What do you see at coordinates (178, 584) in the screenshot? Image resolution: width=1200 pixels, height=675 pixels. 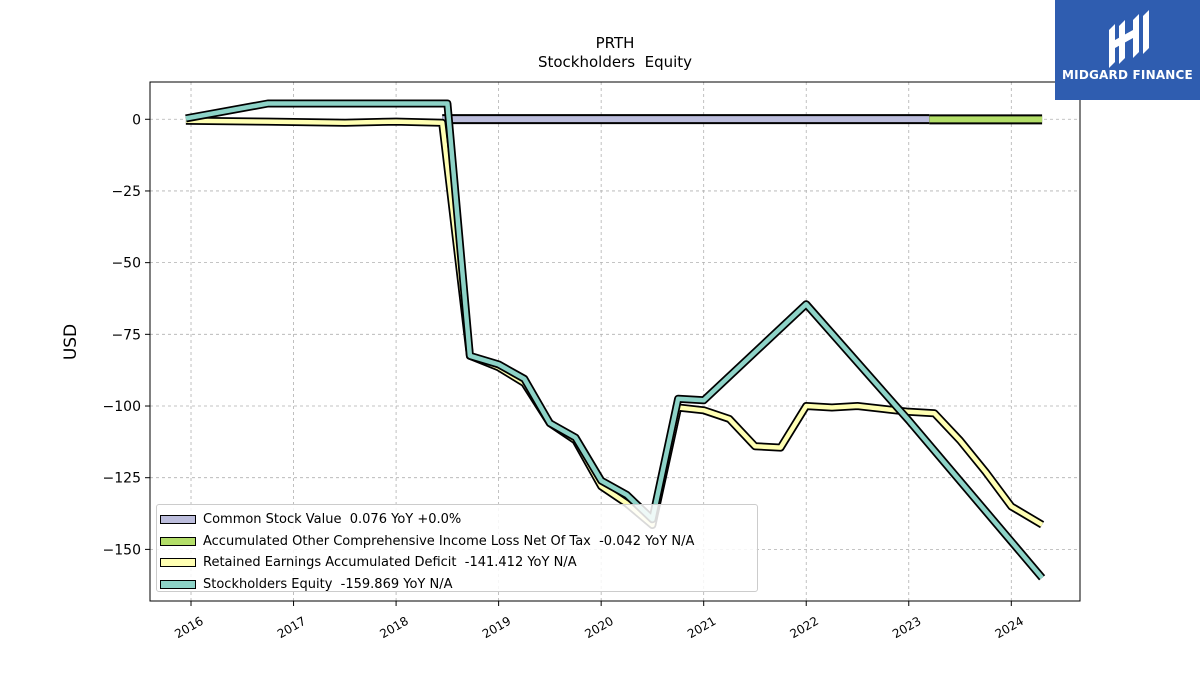 I see `legend-swatch-stockholders-equity` at bounding box center [178, 584].